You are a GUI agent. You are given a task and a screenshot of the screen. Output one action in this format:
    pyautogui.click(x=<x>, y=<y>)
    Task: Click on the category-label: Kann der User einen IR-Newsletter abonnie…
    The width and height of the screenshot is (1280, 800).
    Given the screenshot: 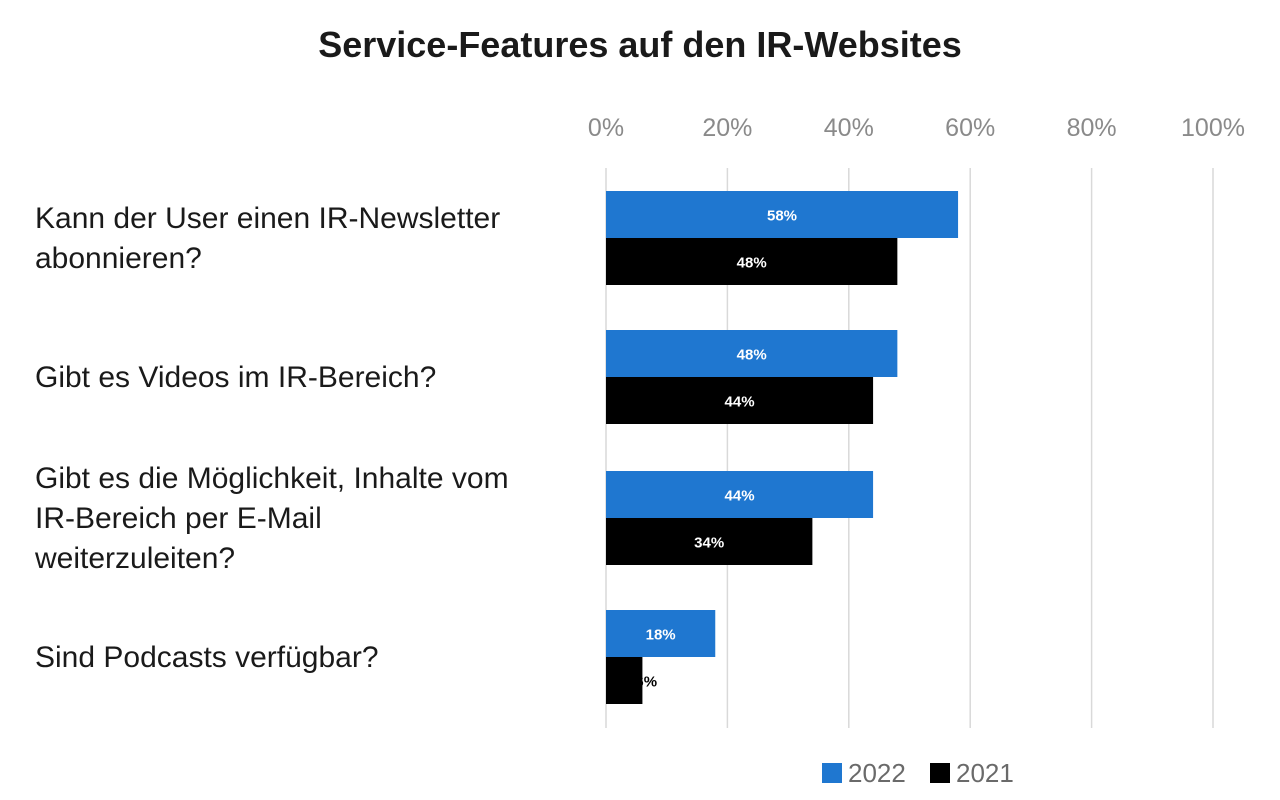 What is the action you would take?
    pyautogui.click(x=267, y=238)
    